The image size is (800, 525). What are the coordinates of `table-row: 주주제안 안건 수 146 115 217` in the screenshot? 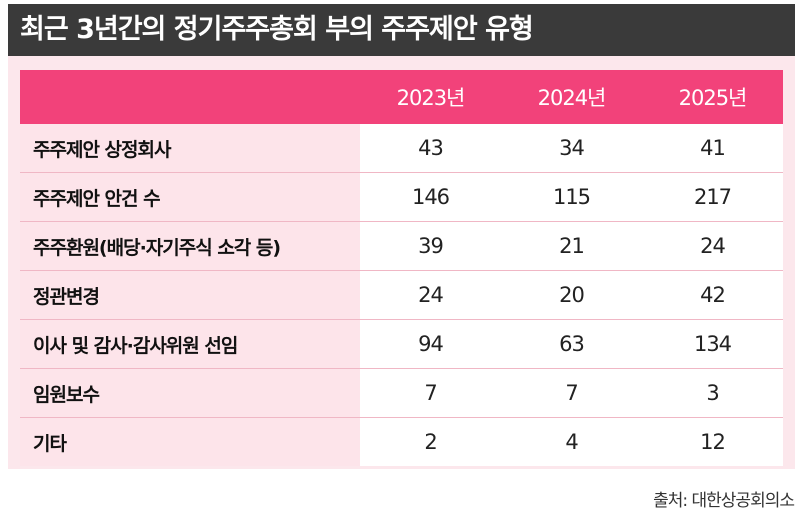 It's located at (401, 197).